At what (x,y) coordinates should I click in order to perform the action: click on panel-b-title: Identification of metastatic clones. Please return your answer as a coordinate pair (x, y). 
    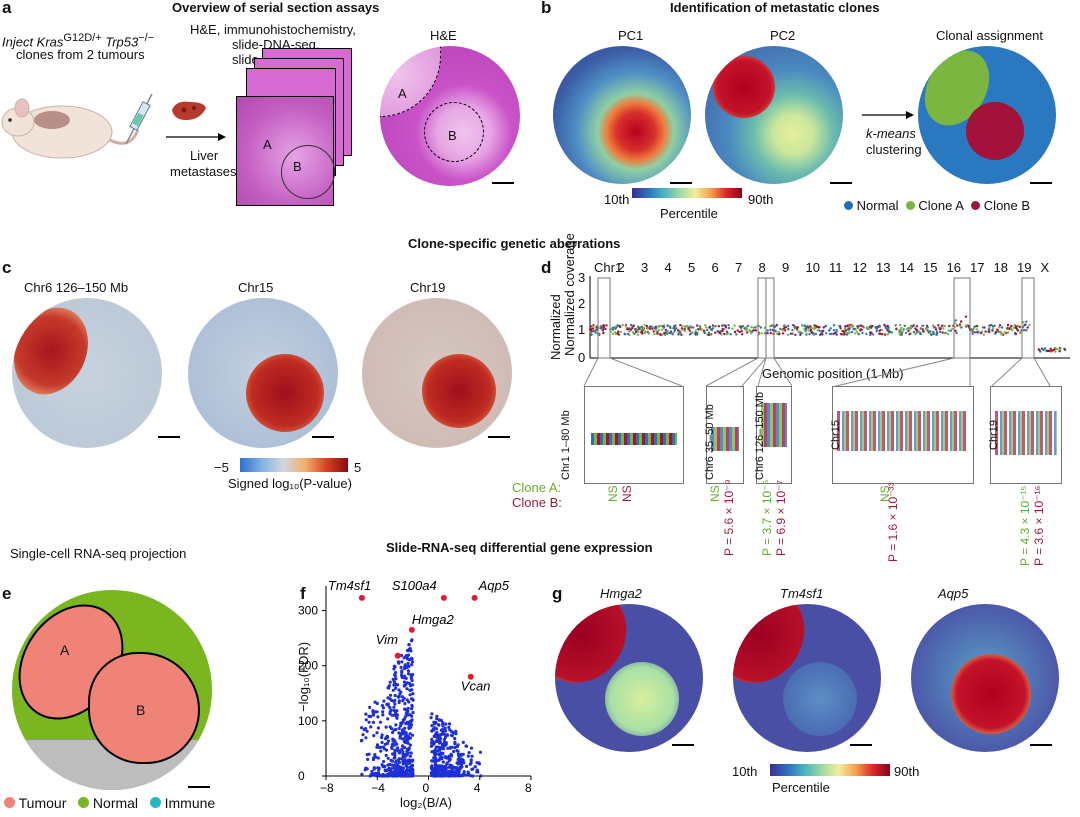
    Looking at the image, I should click on (775, 7).